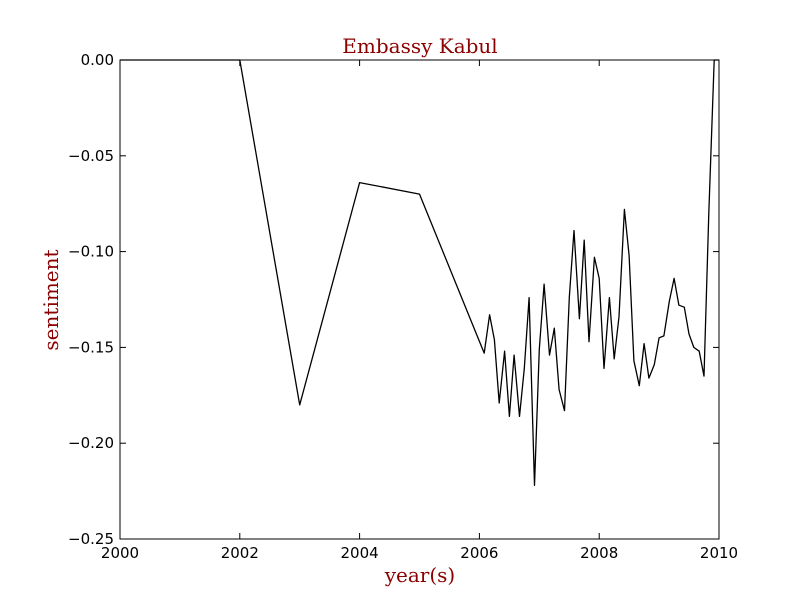 This screenshot has width=800, height=600. I want to click on x-axis-label: year(s), so click(420, 575).